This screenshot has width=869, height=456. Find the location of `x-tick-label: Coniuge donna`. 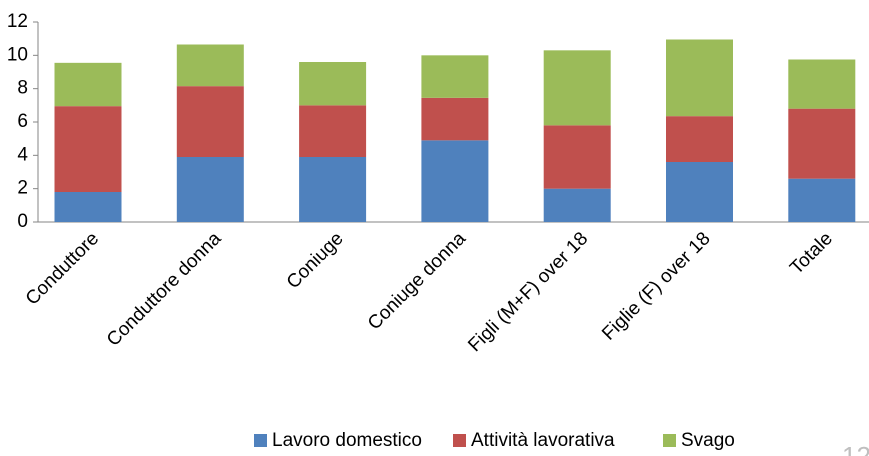

x-tick-label: Coniuge donna is located at coordinates (417, 281).